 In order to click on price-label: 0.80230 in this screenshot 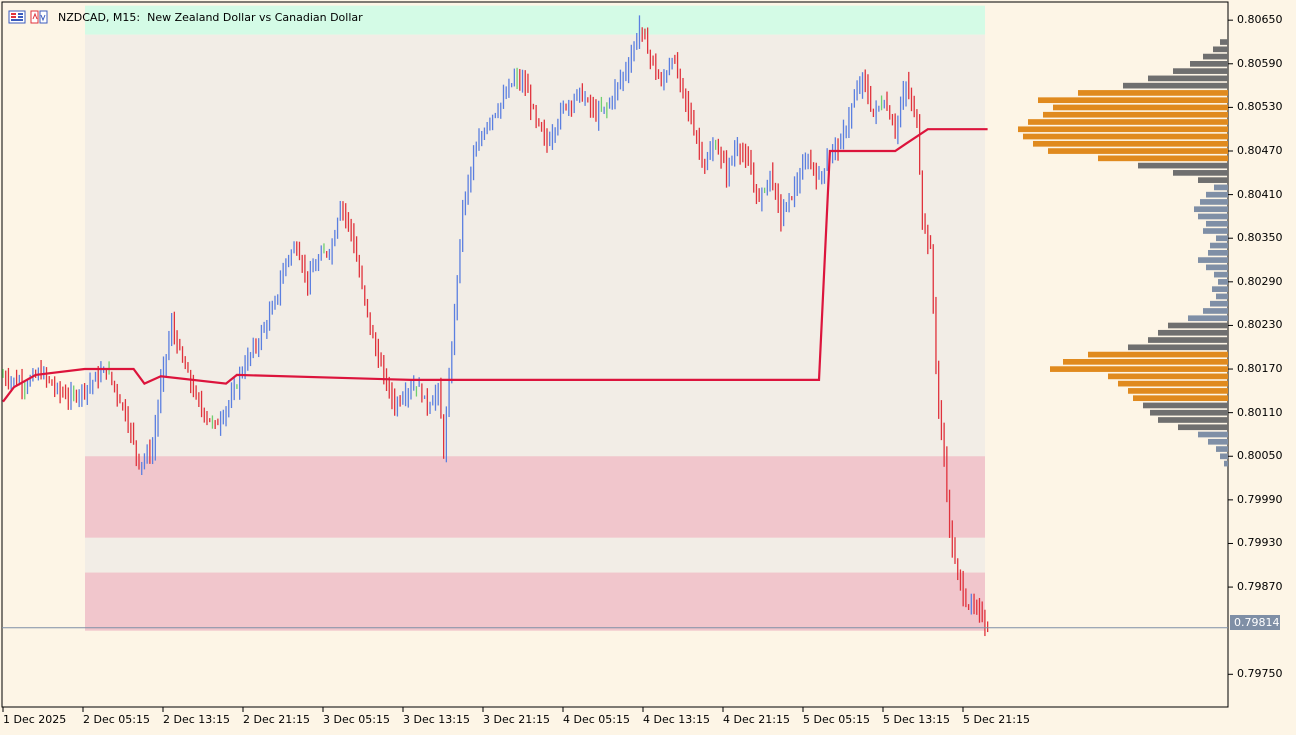, I will do `click(1260, 325)`.